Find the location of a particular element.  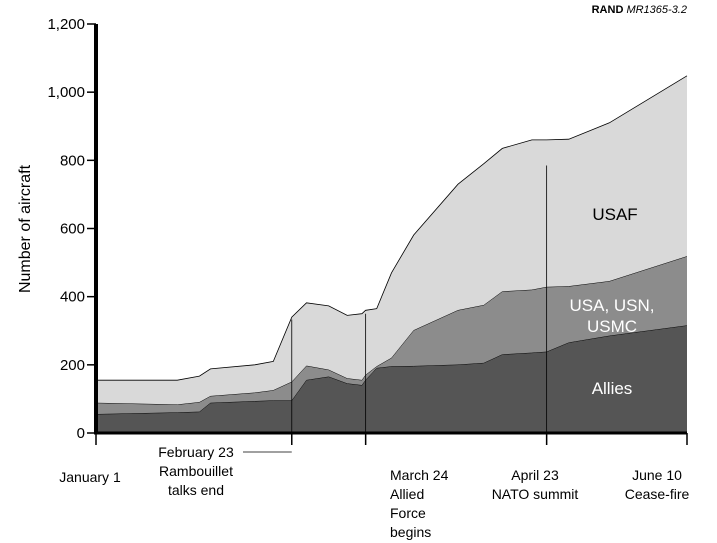

y-tick-label: 400 is located at coordinates (72, 297).